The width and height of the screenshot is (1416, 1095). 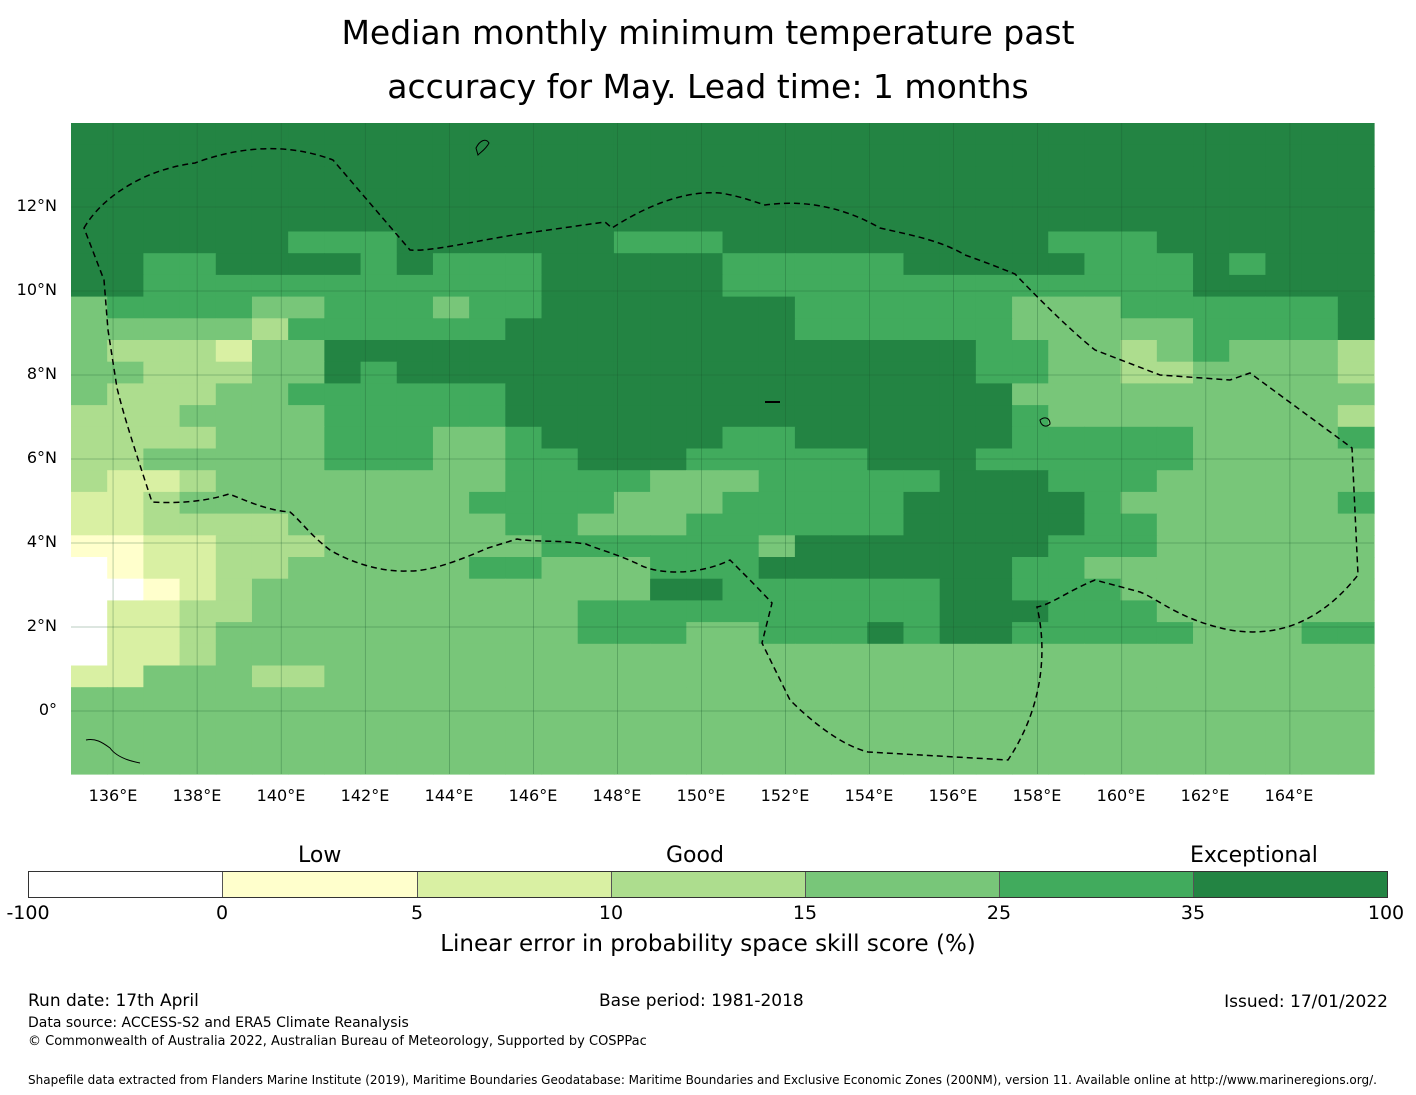 What do you see at coordinates (953, 795) in the screenshot?
I see `lon-label-156e: 156°E` at bounding box center [953, 795].